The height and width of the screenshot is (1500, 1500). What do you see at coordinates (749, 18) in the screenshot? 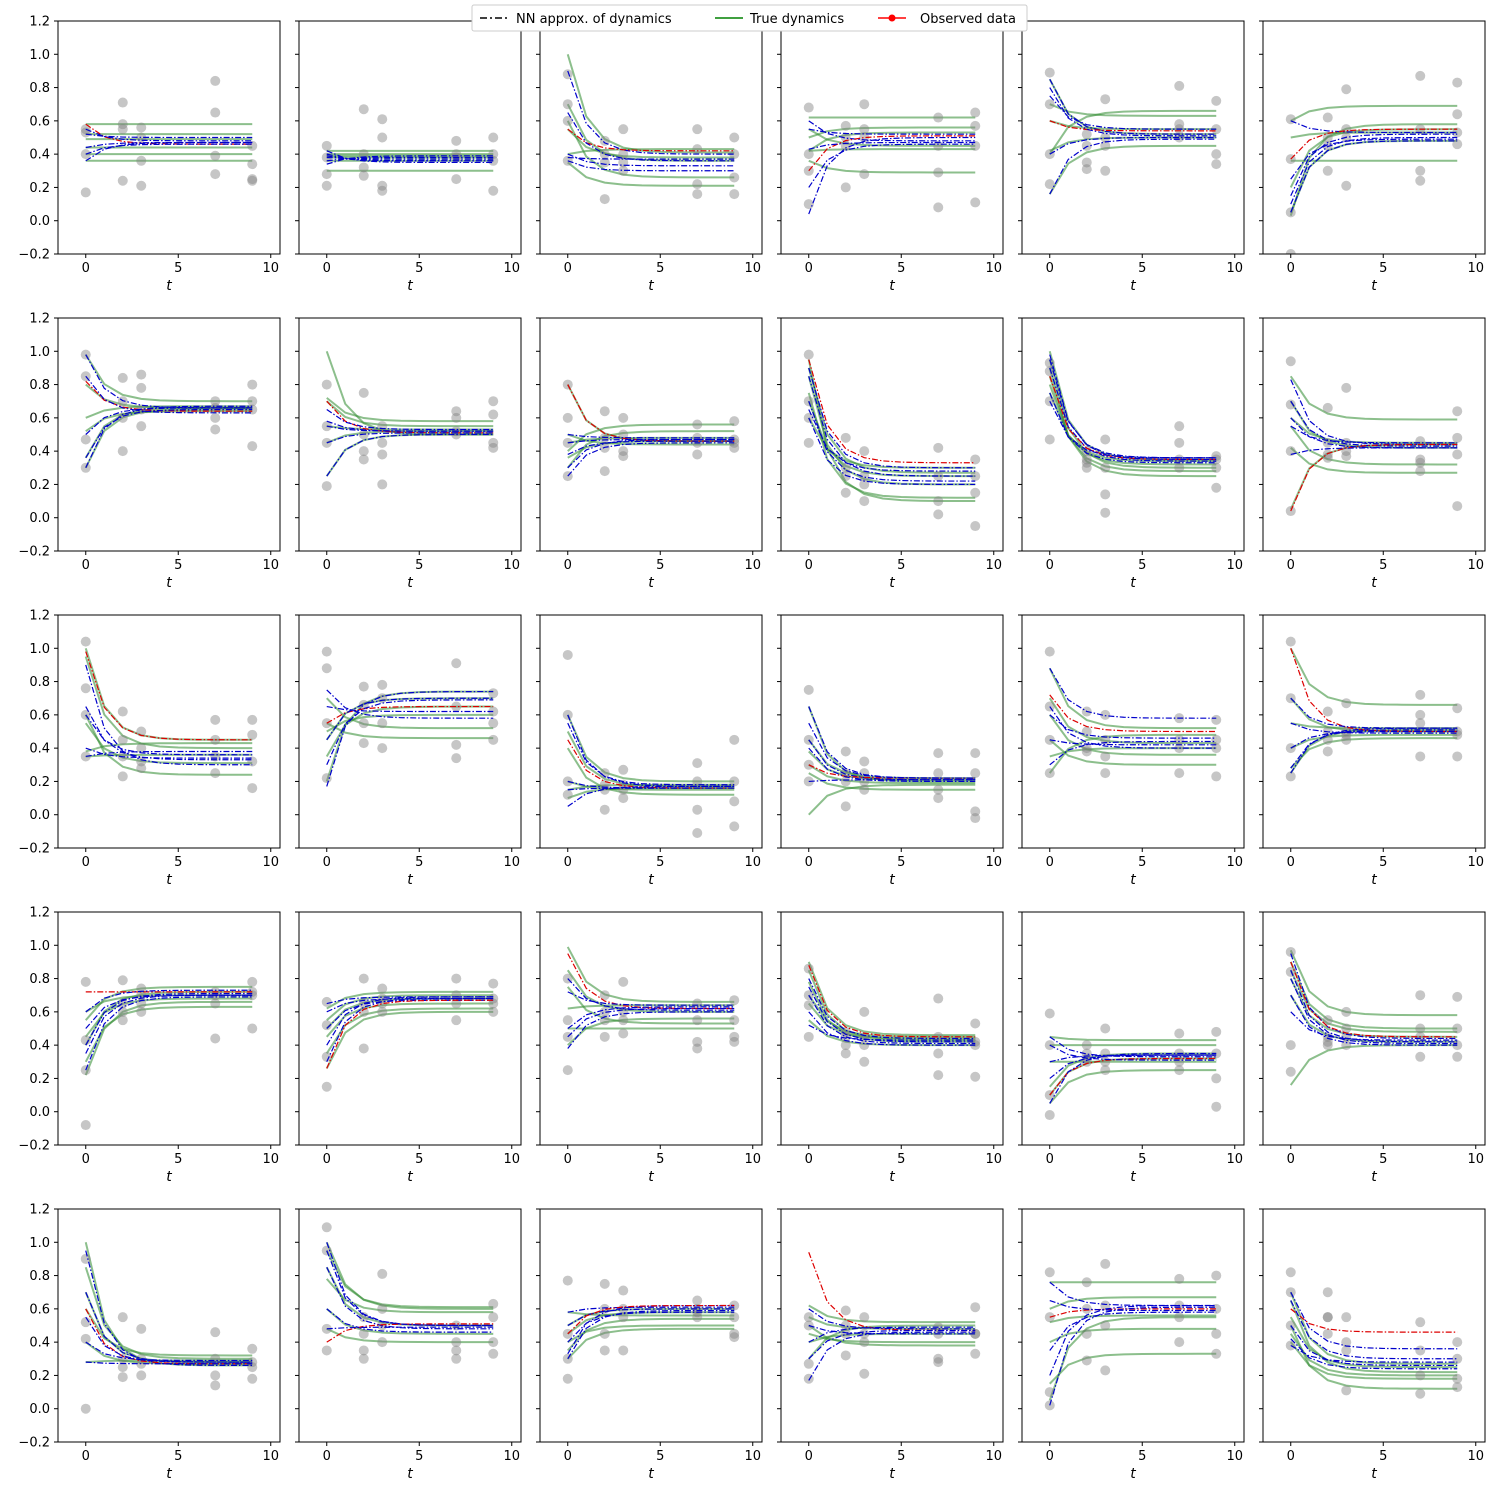
I see `legend-frame` at bounding box center [749, 18].